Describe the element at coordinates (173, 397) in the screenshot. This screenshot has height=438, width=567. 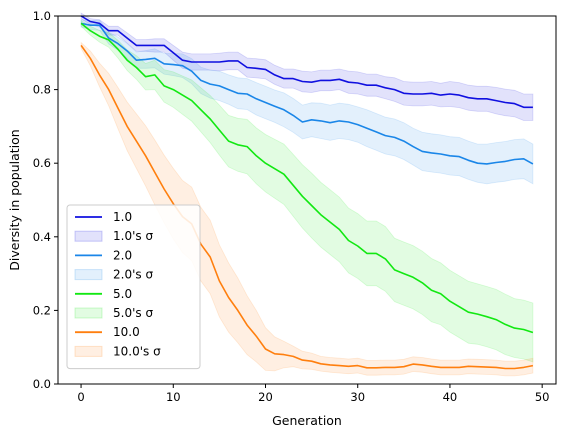
I see `x-tick-label: 10` at that location.